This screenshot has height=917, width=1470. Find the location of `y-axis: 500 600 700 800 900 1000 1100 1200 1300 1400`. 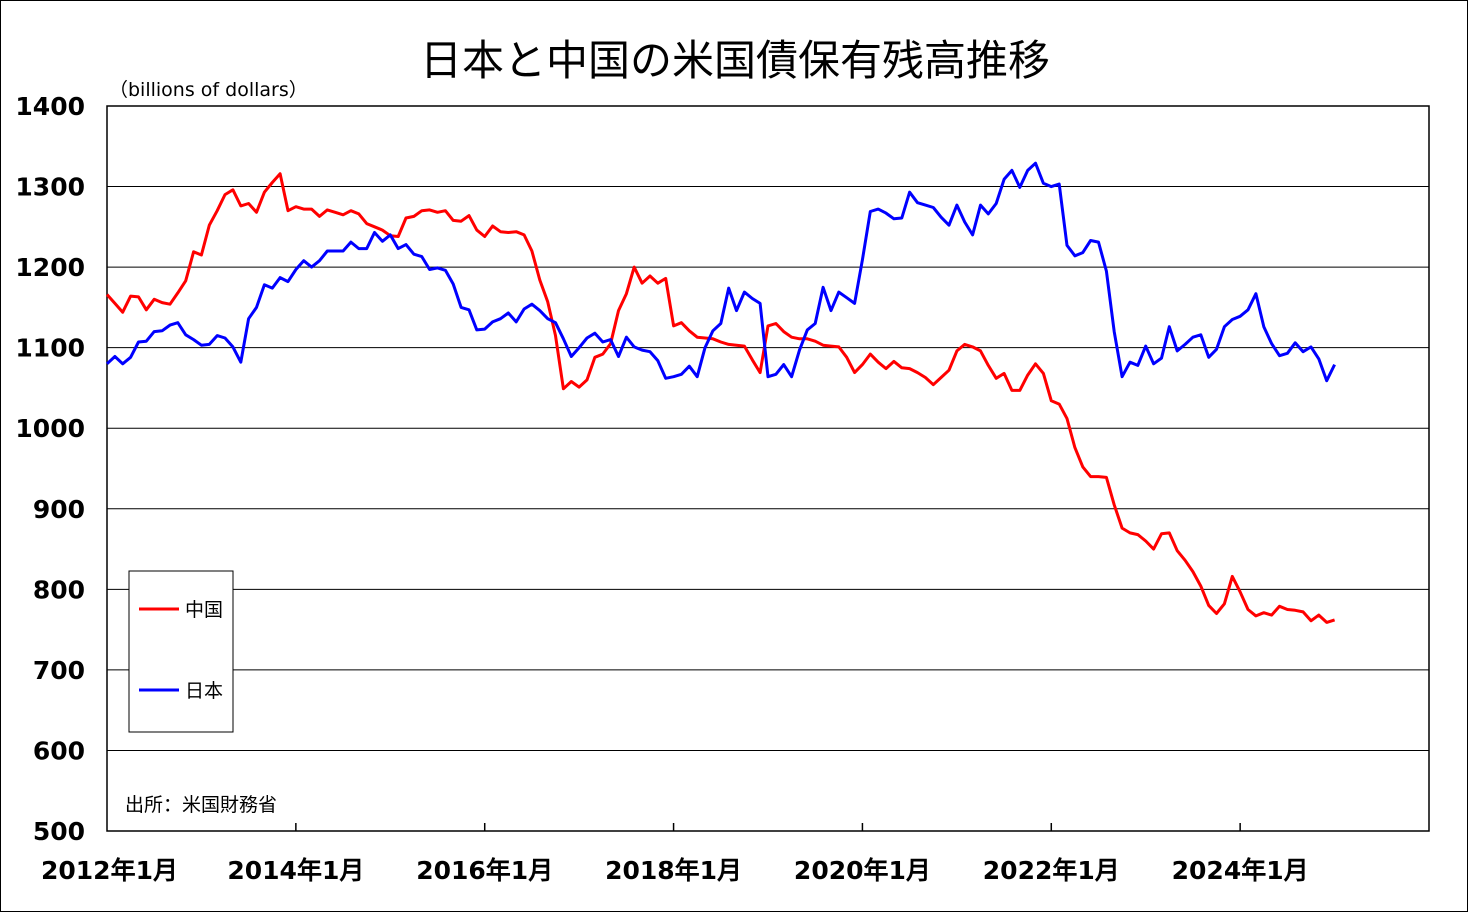

y-axis: 500 600 700 800 900 1000 1100 1200 1300 1400 is located at coordinates (50, 469).